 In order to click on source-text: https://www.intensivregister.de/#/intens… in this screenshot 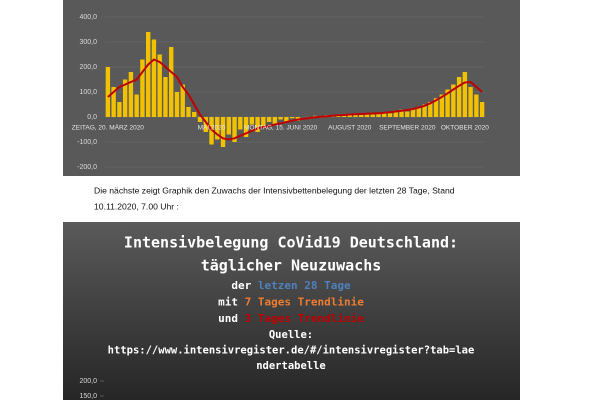, I will do `click(291, 351)`.